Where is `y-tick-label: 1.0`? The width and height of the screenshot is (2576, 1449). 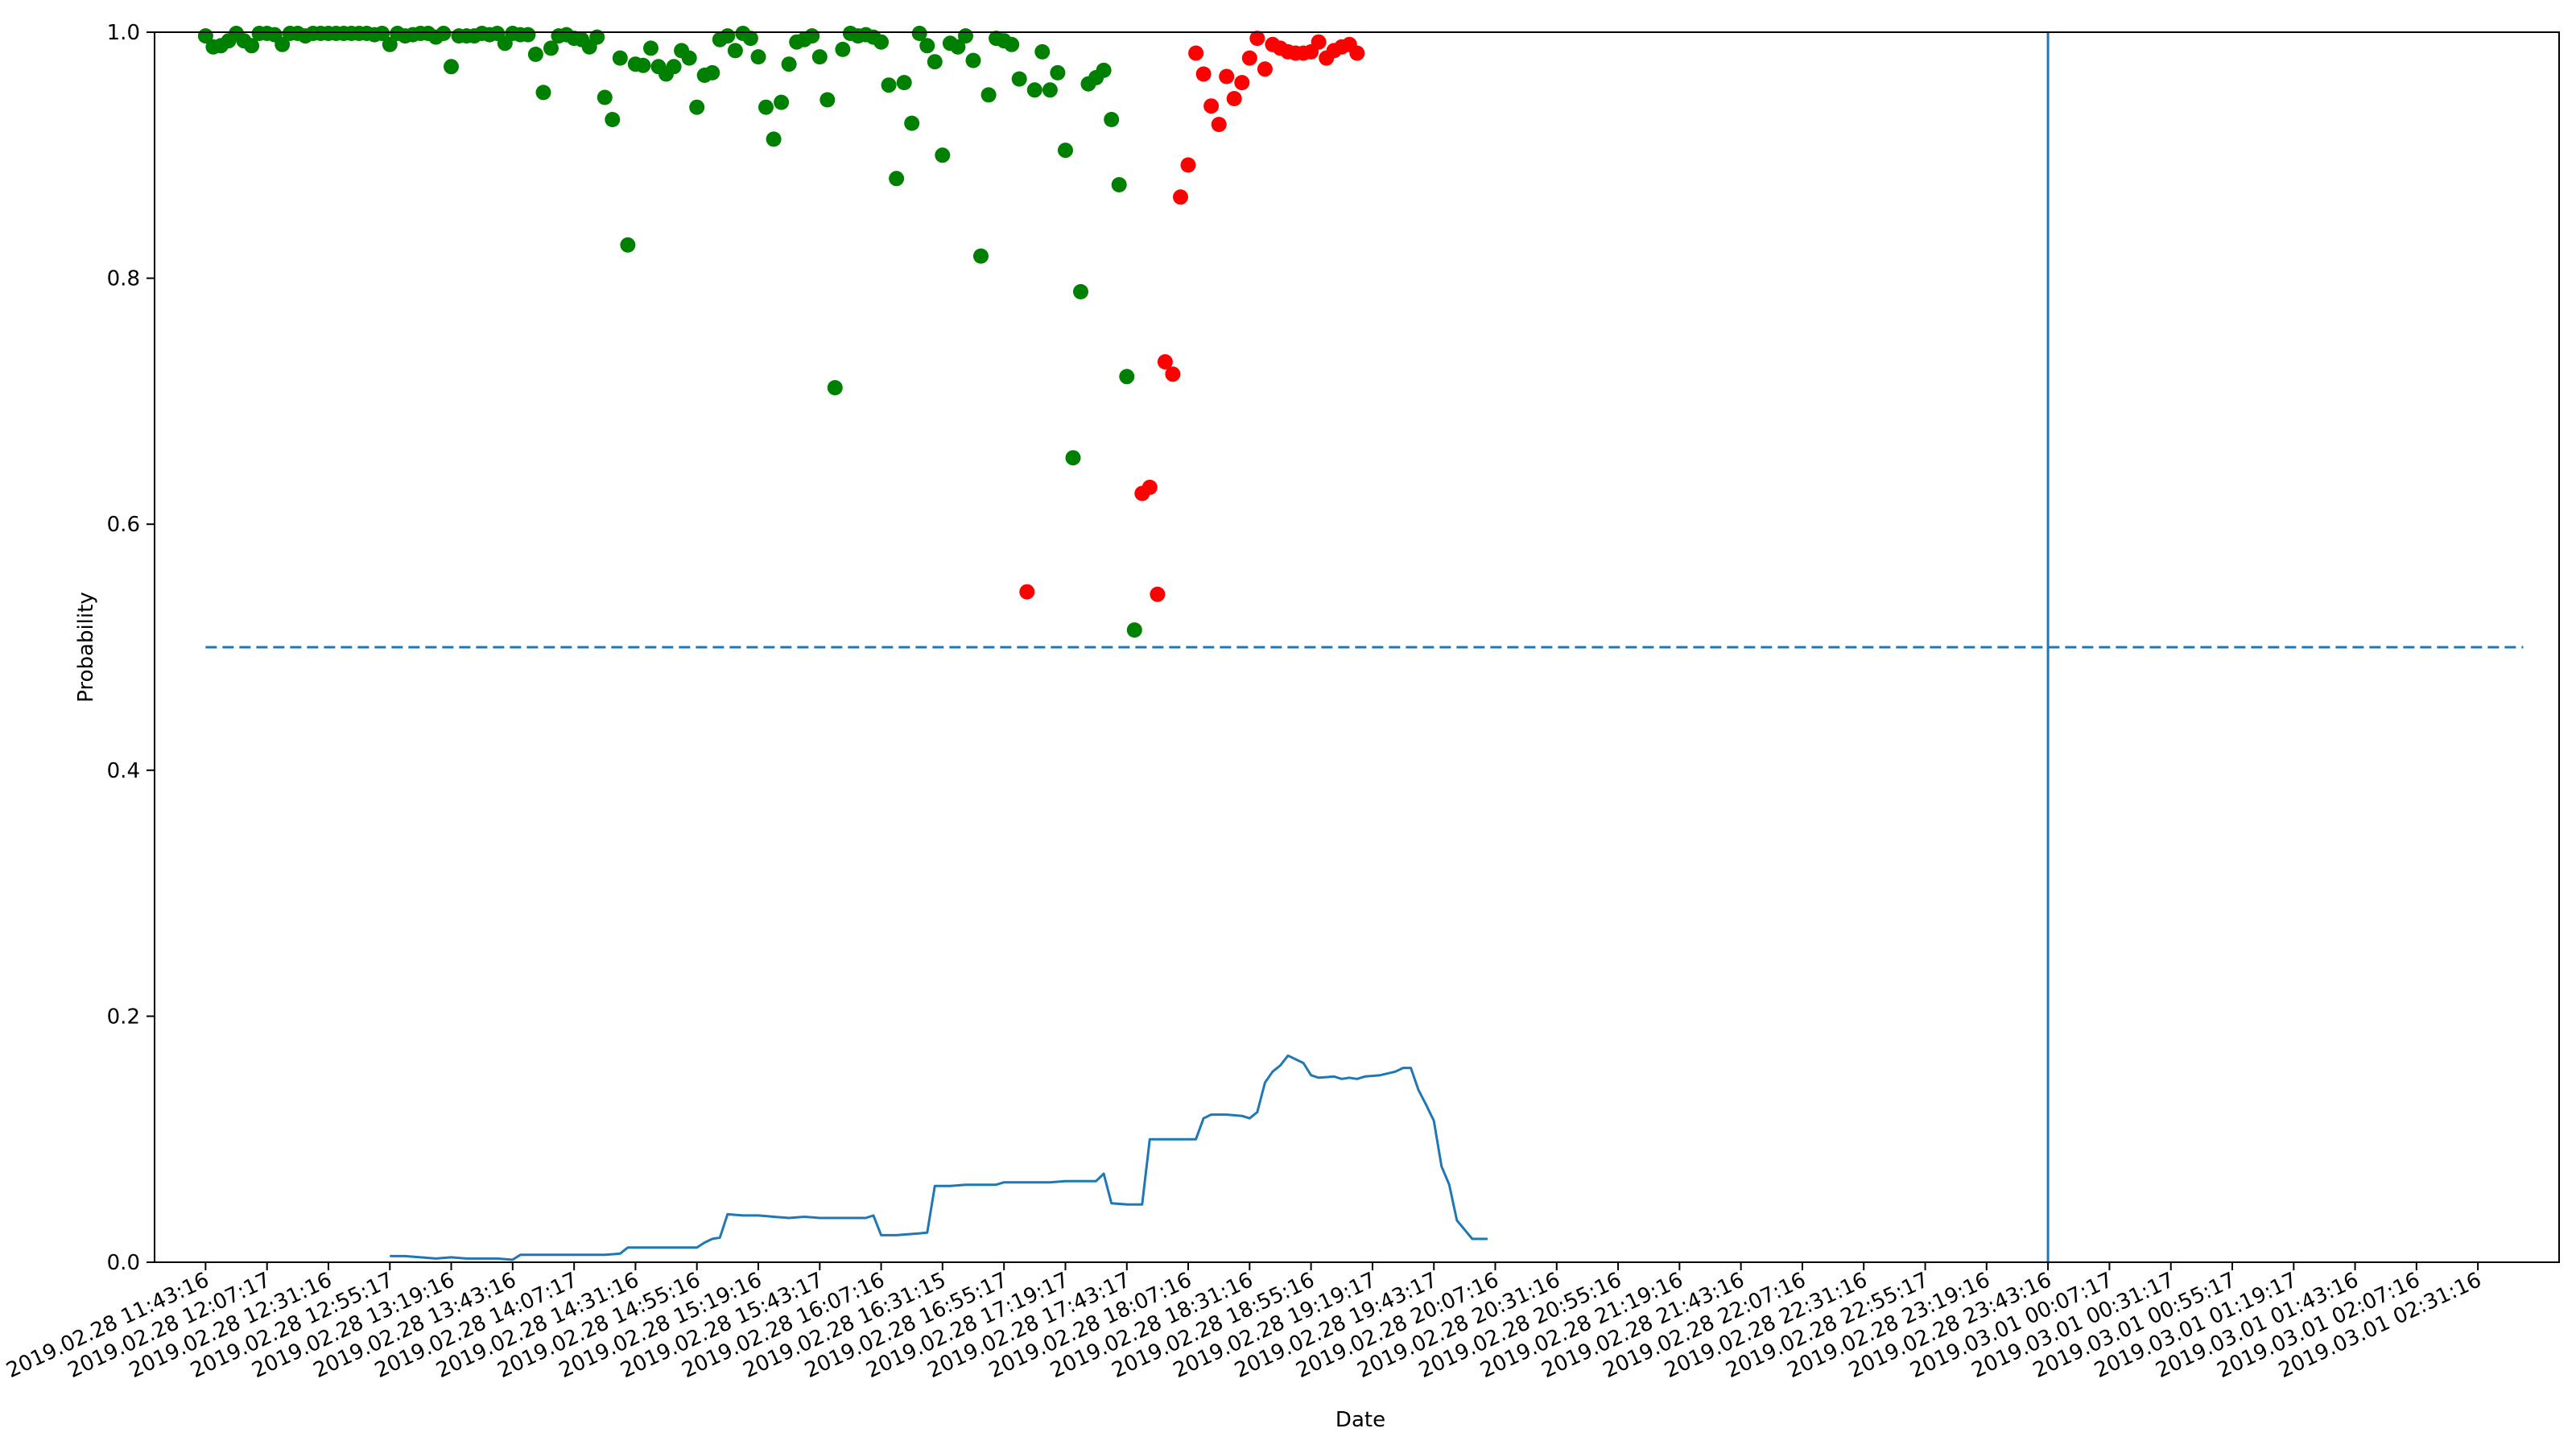
y-tick-label: 1.0 is located at coordinates (123, 33).